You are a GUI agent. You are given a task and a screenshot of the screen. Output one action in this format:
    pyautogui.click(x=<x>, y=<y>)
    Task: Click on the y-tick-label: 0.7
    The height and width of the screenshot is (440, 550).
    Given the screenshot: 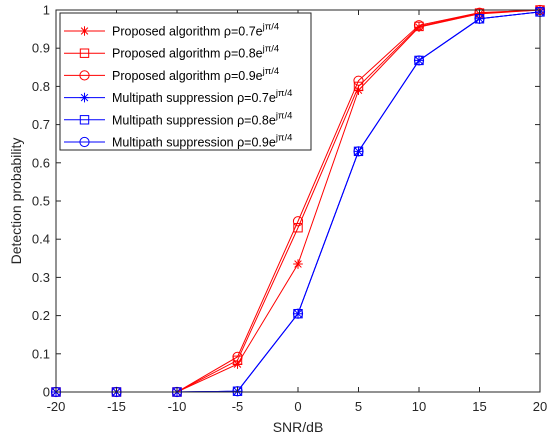 What is the action you would take?
    pyautogui.click(x=41, y=124)
    